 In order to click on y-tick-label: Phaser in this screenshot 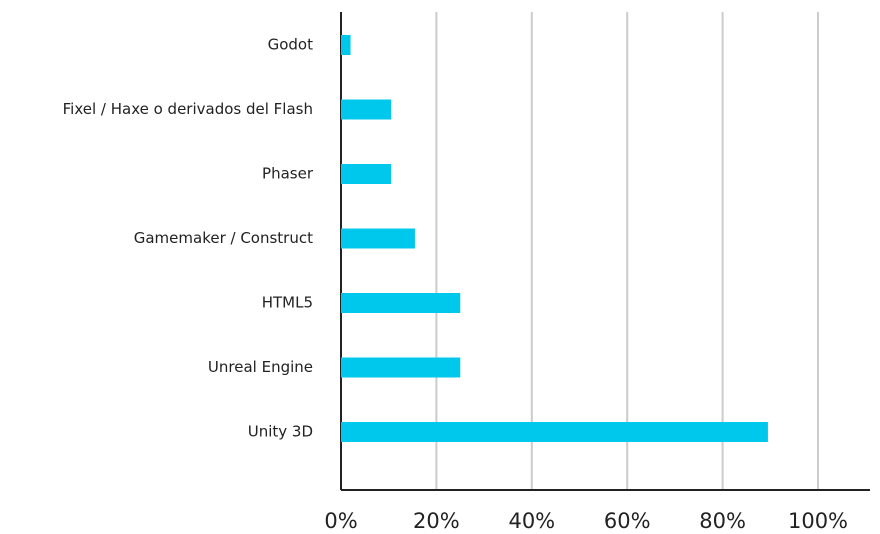, I will do `click(288, 174)`.